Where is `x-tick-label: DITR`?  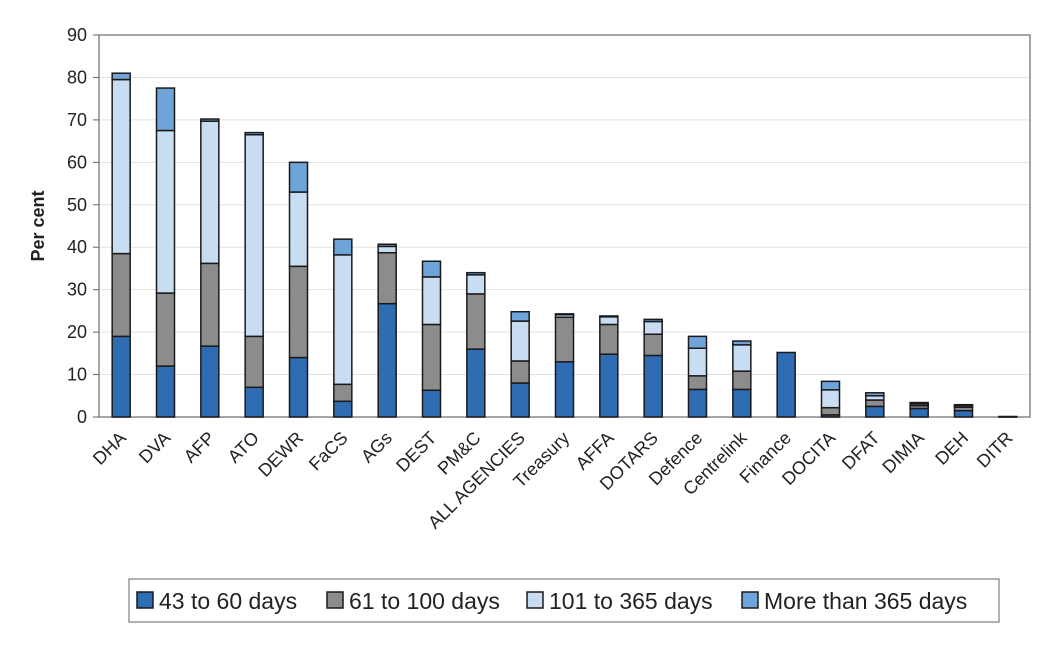 x-tick-label: DITR is located at coordinates (995, 450).